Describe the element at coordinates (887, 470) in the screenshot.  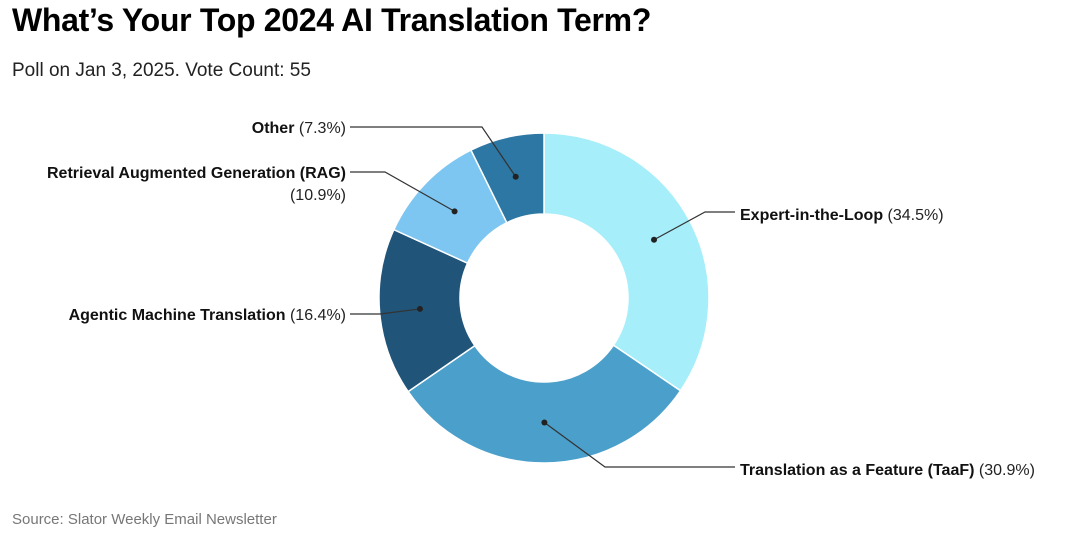
I see `slice-label-taaf: Translation as a Feature (TaaF) (30.9%)` at that location.